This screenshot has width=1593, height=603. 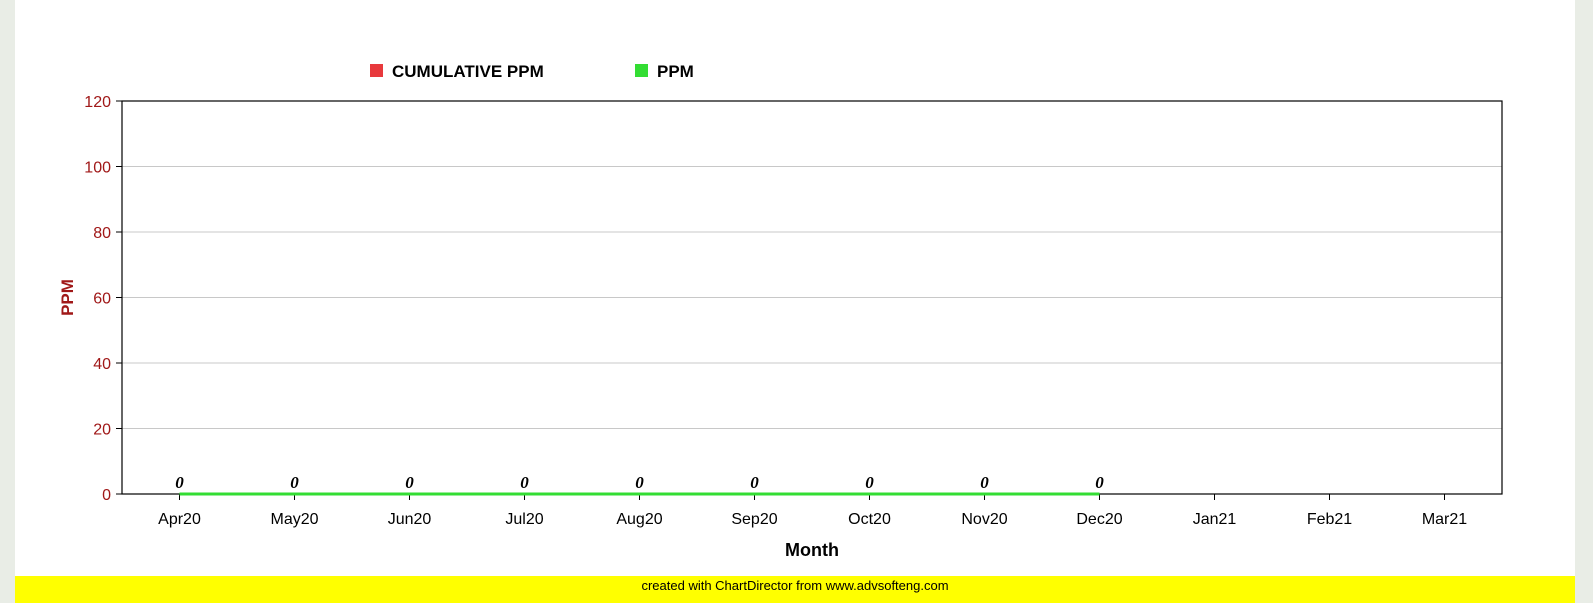 I want to click on legend-label: CUMULATIVE PPM, so click(x=468, y=71).